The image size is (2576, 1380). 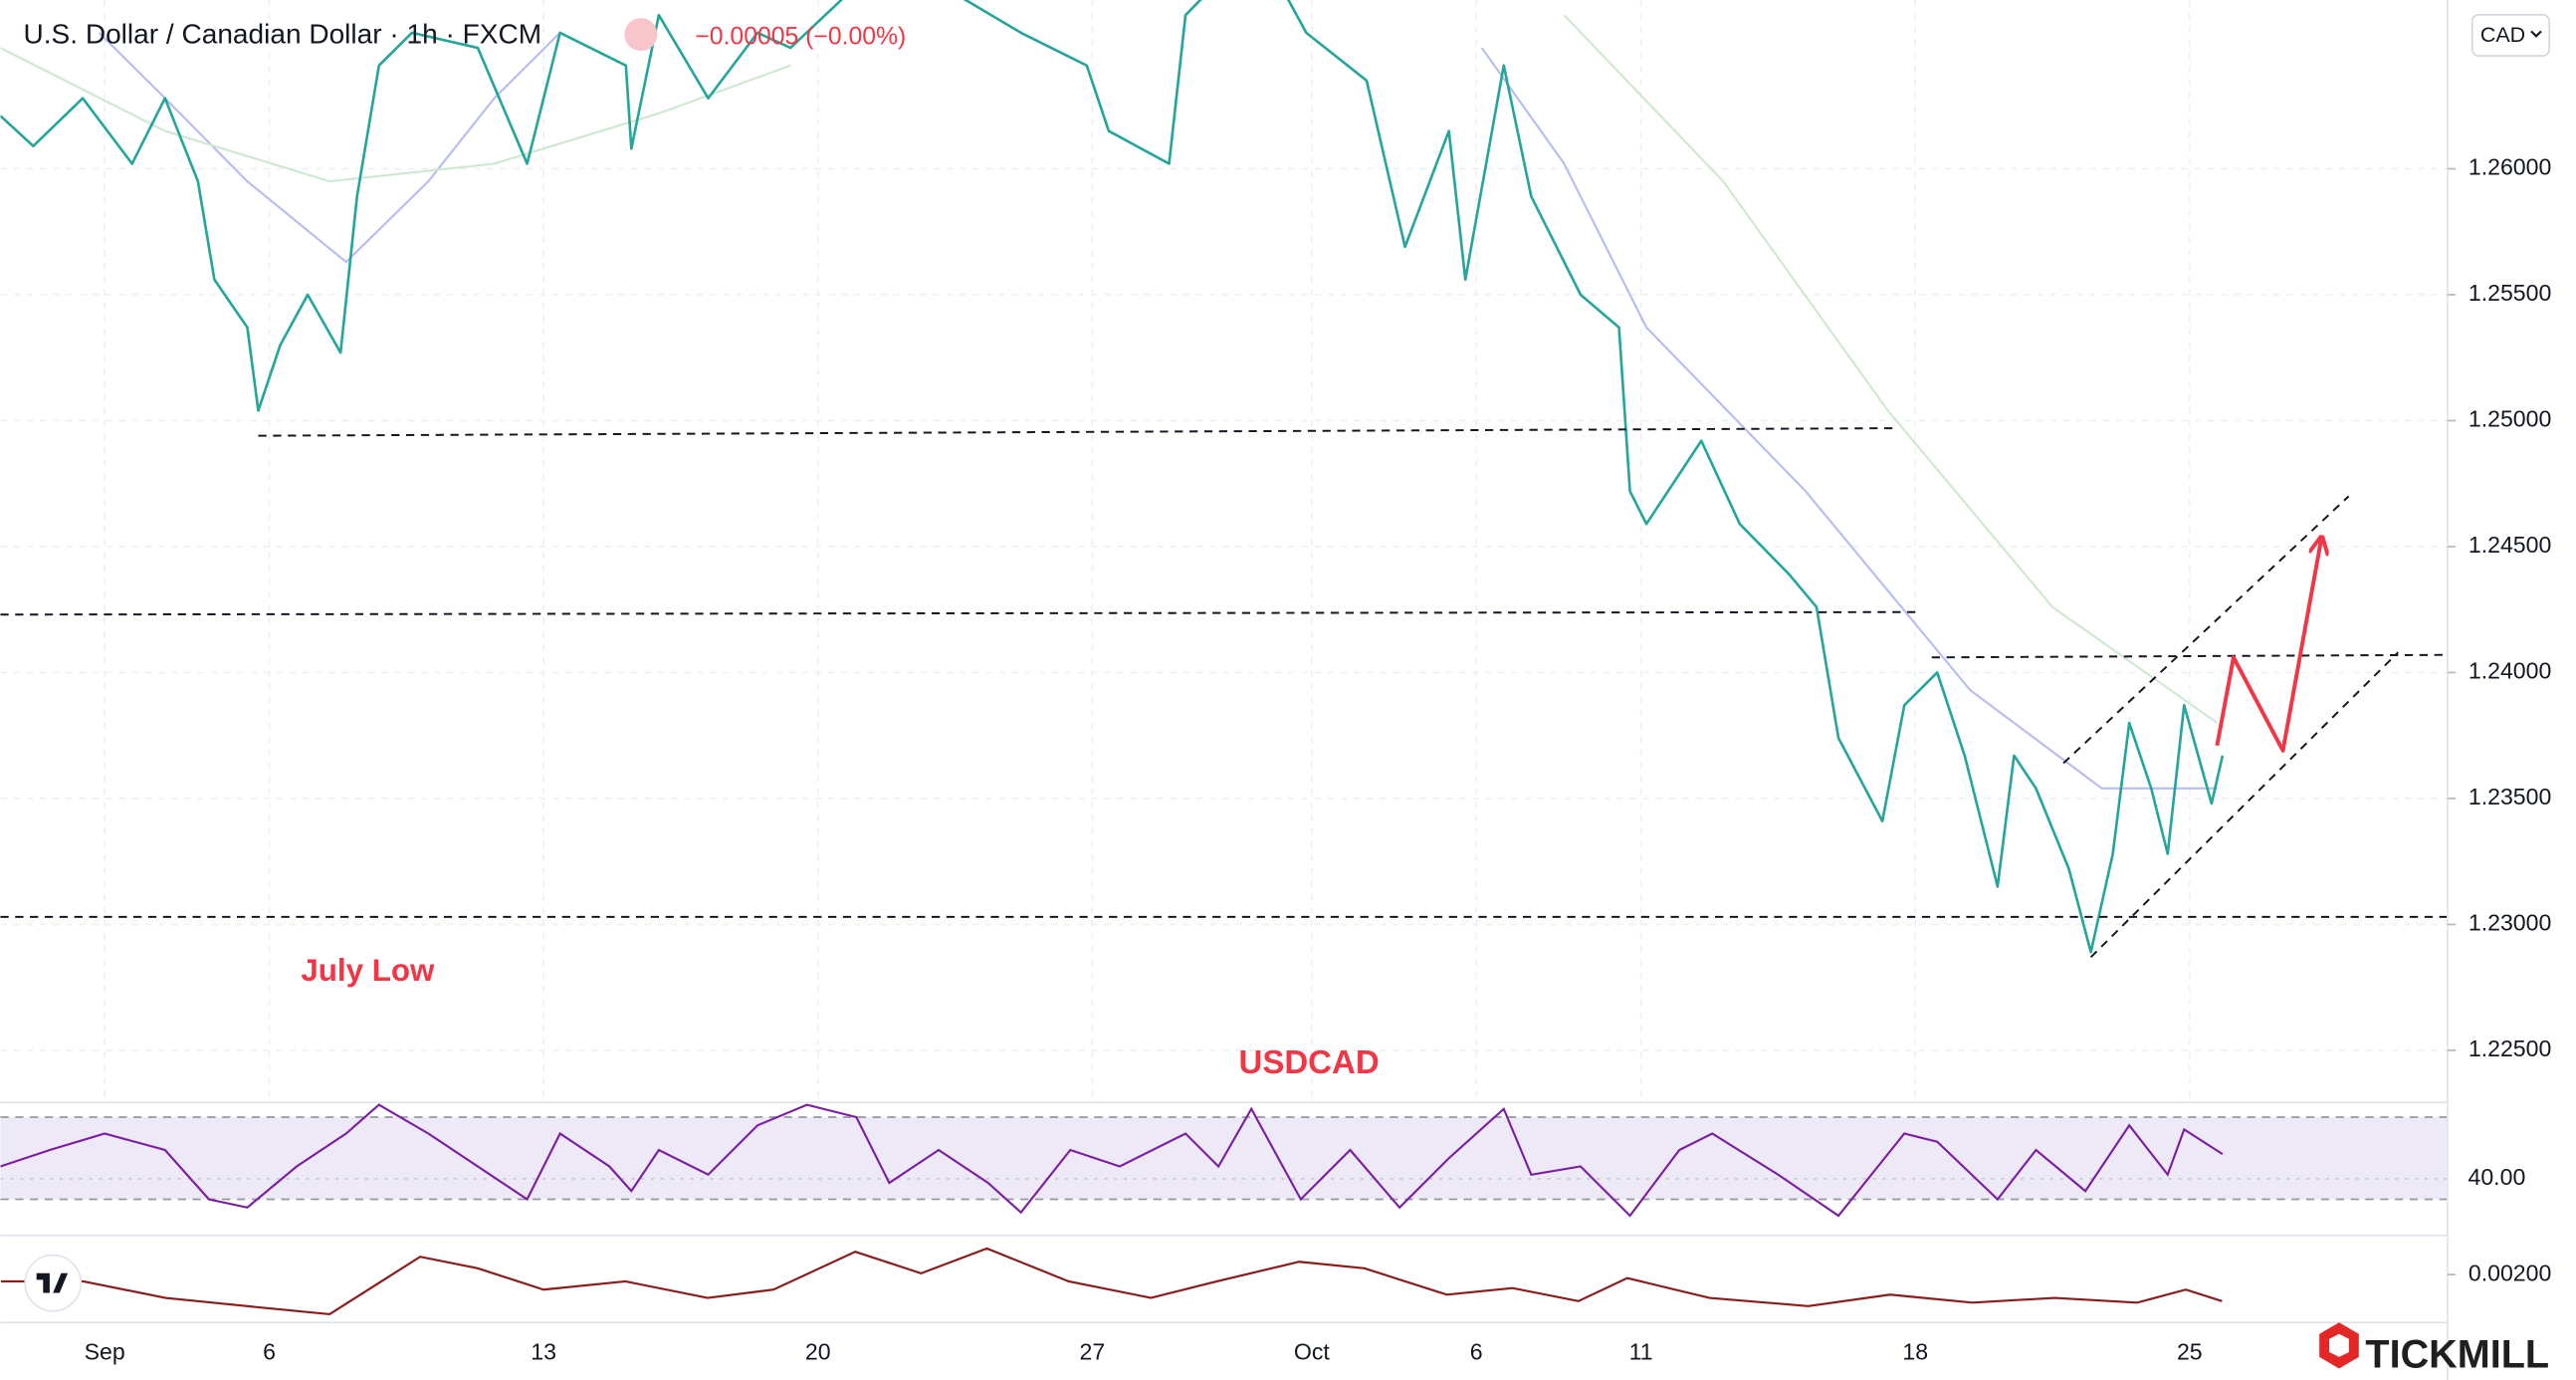 What do you see at coordinates (2190, 1352) in the screenshot?
I see `x-tick-label: 25` at bounding box center [2190, 1352].